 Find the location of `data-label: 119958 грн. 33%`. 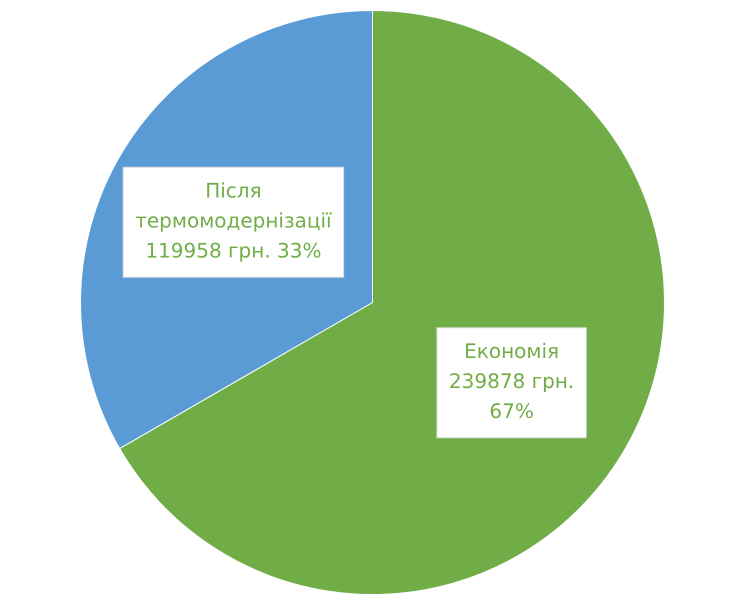

data-label: 119958 грн. 33% is located at coordinates (233, 250).